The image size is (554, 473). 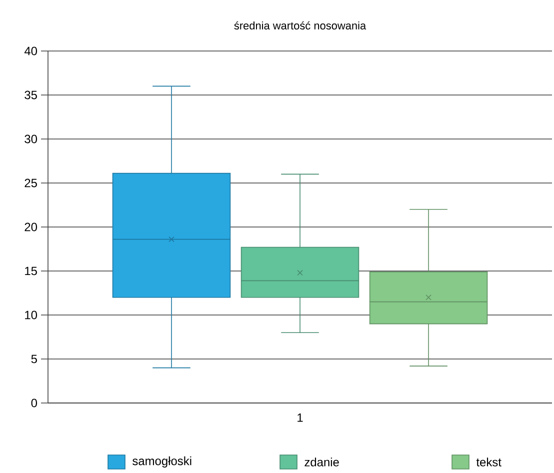 What do you see at coordinates (34, 403) in the screenshot?
I see `y-tick-label: 0` at bounding box center [34, 403].